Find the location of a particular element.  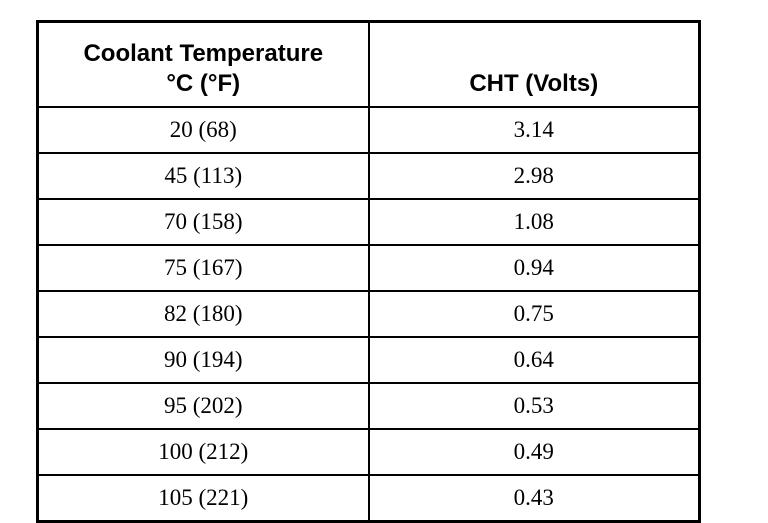

volts-cell: 0.94 is located at coordinates (534, 268).